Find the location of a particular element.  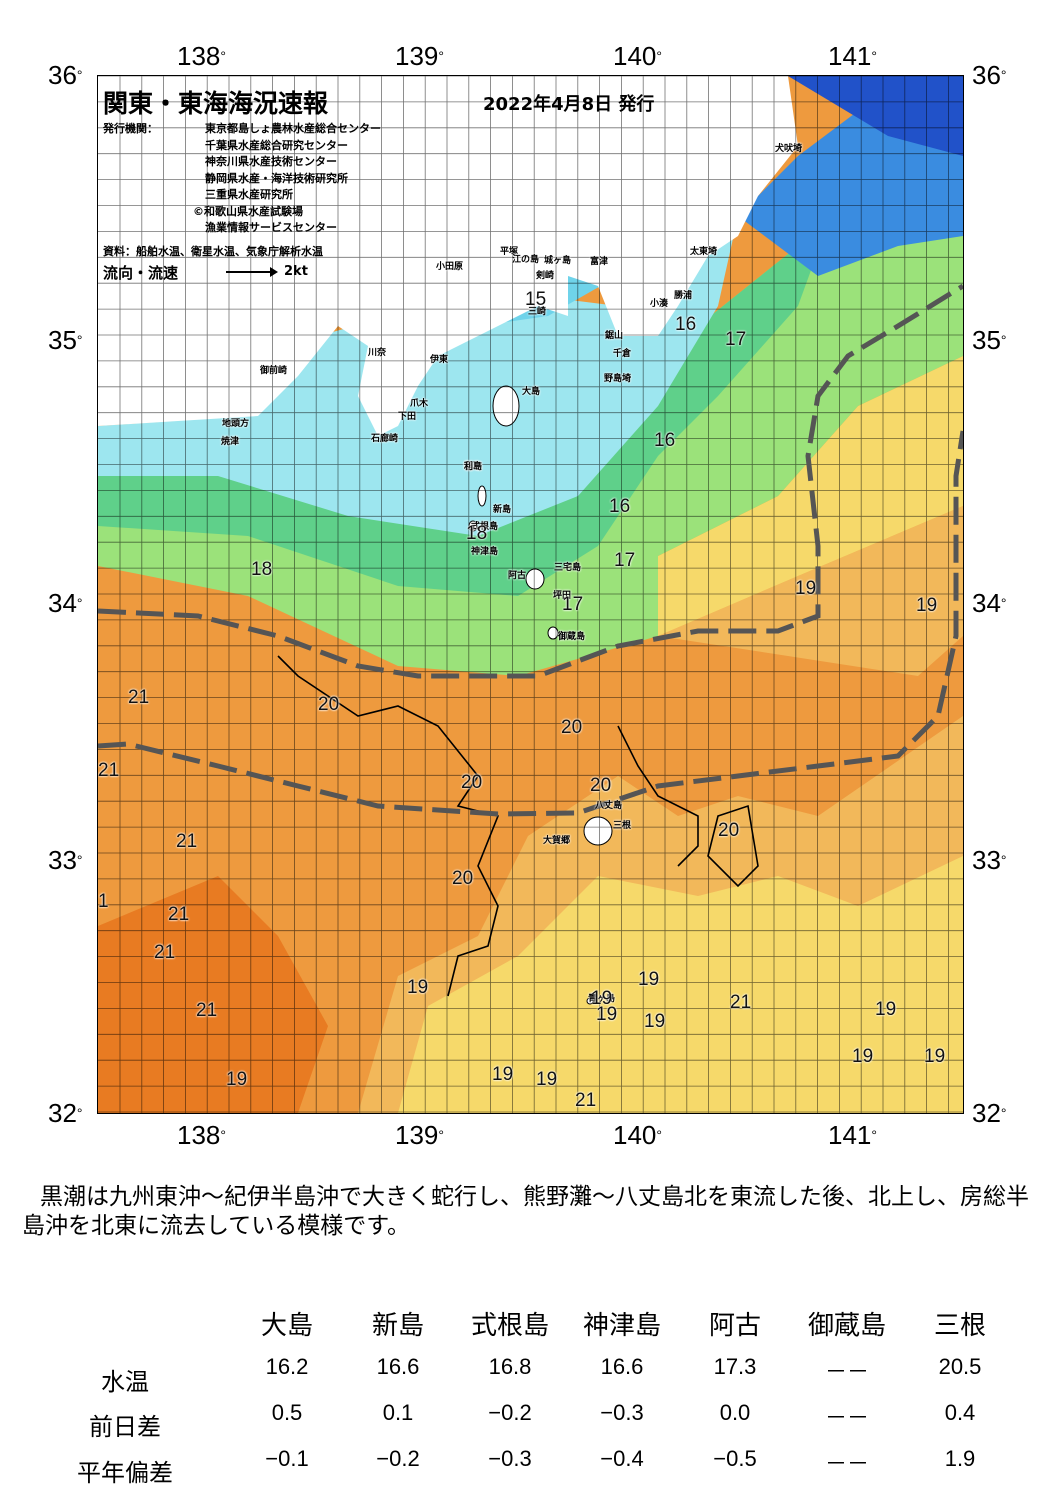

hachijojima-island is located at coordinates (598, 831).